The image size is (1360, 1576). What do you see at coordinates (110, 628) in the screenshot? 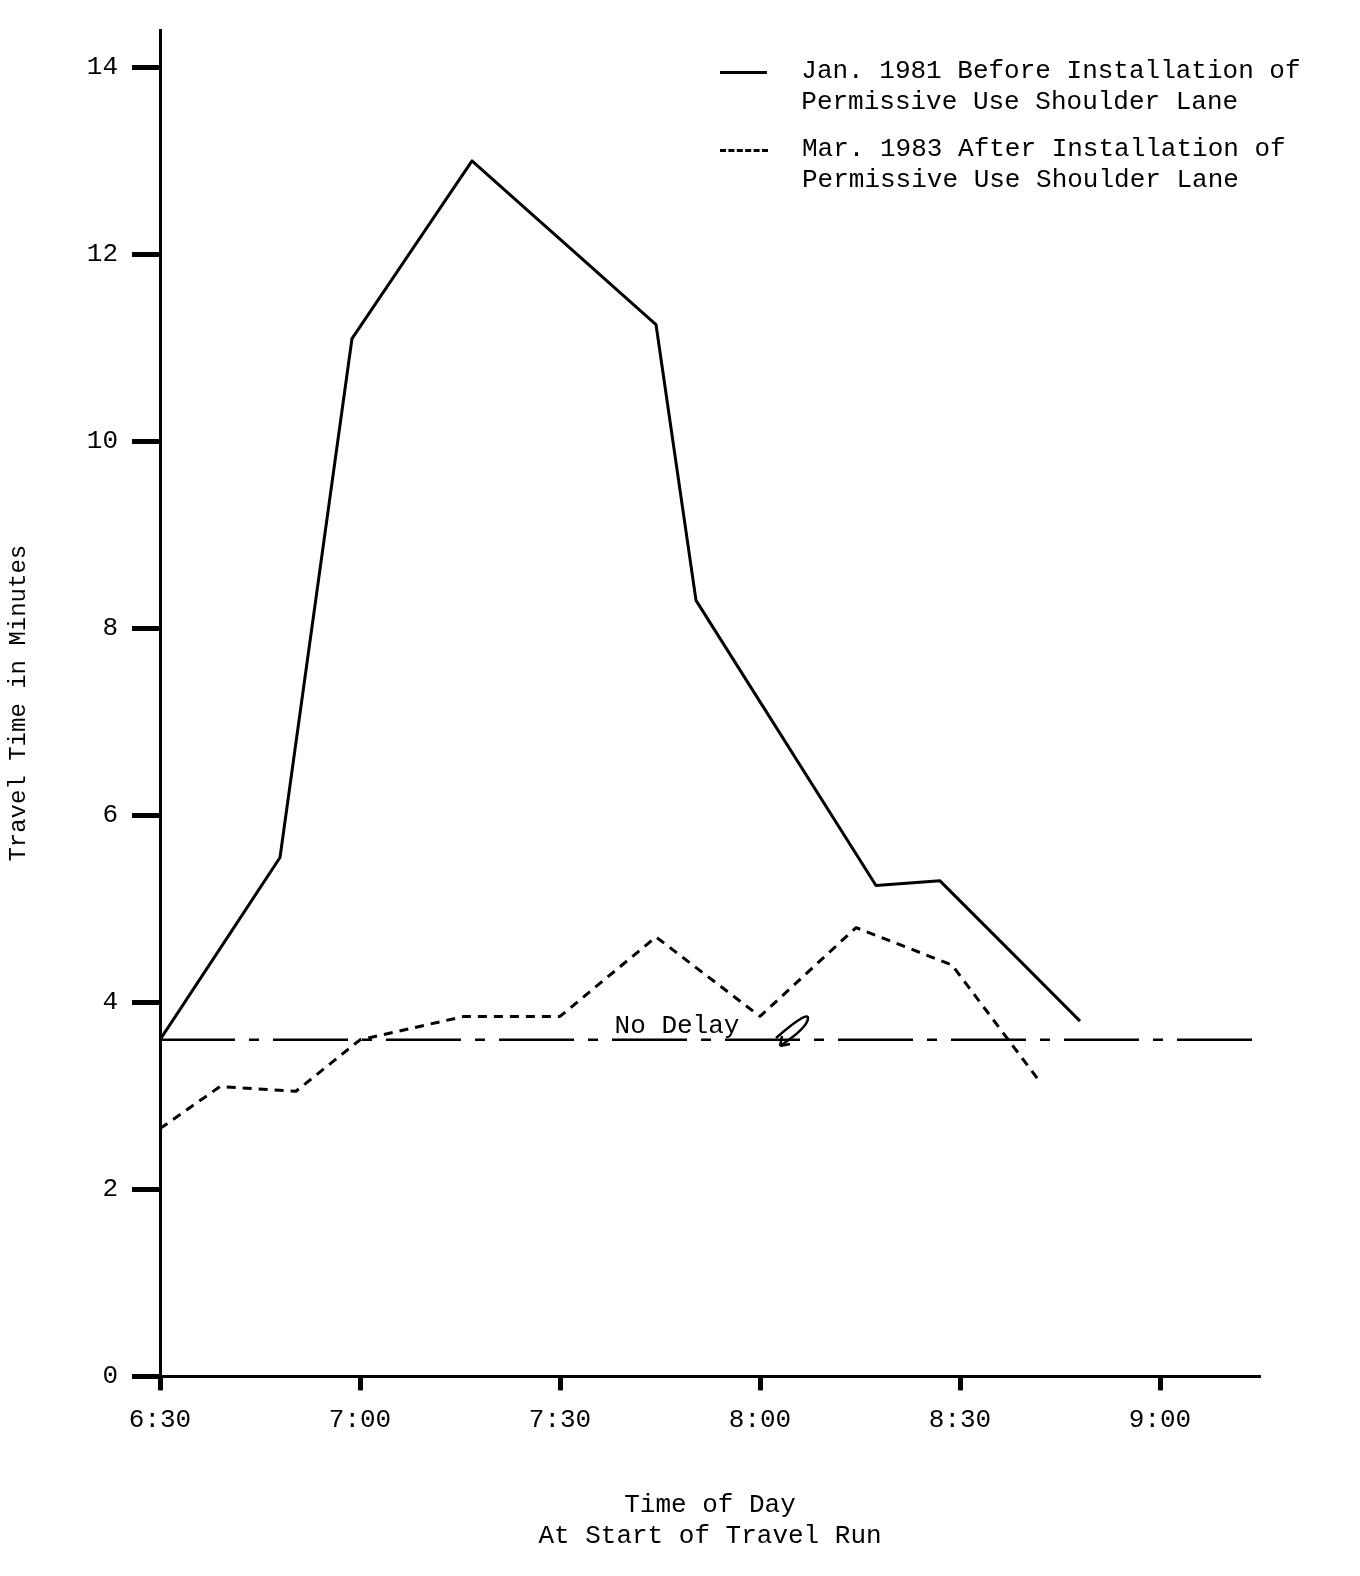
I see `y-tick-label: 8` at bounding box center [110, 628].